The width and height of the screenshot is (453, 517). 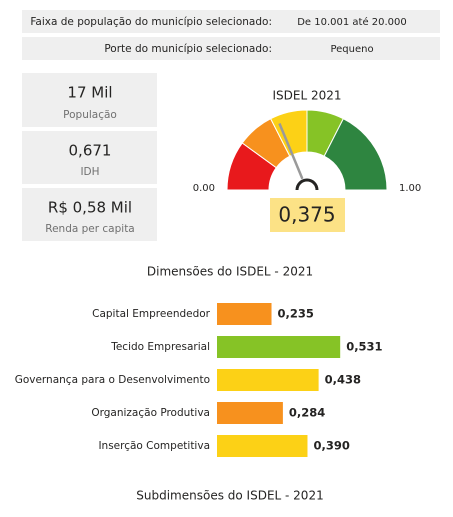 I want to click on bar-value-label: 0,531, so click(x=364, y=347).